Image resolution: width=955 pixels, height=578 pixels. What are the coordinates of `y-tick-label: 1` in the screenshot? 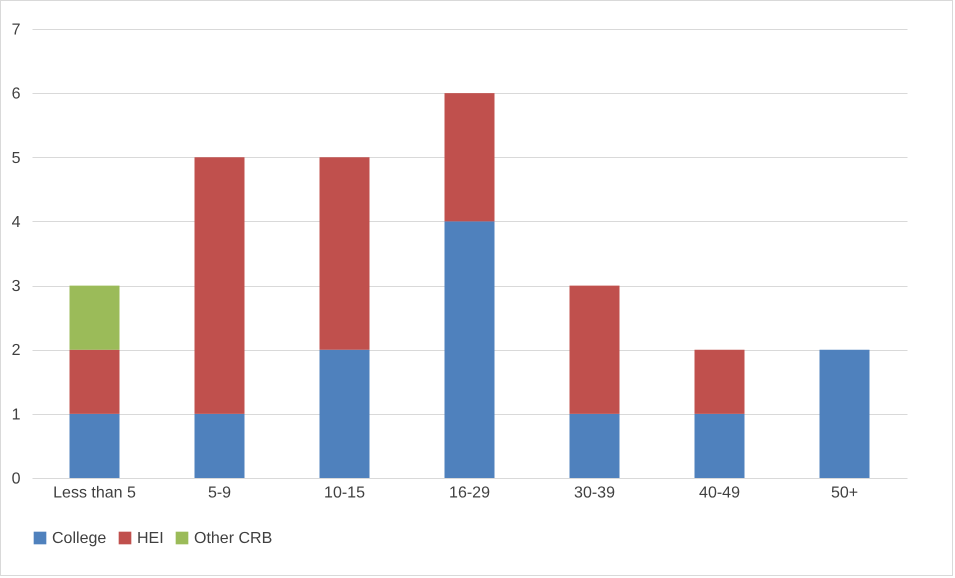 It's located at (16, 415).